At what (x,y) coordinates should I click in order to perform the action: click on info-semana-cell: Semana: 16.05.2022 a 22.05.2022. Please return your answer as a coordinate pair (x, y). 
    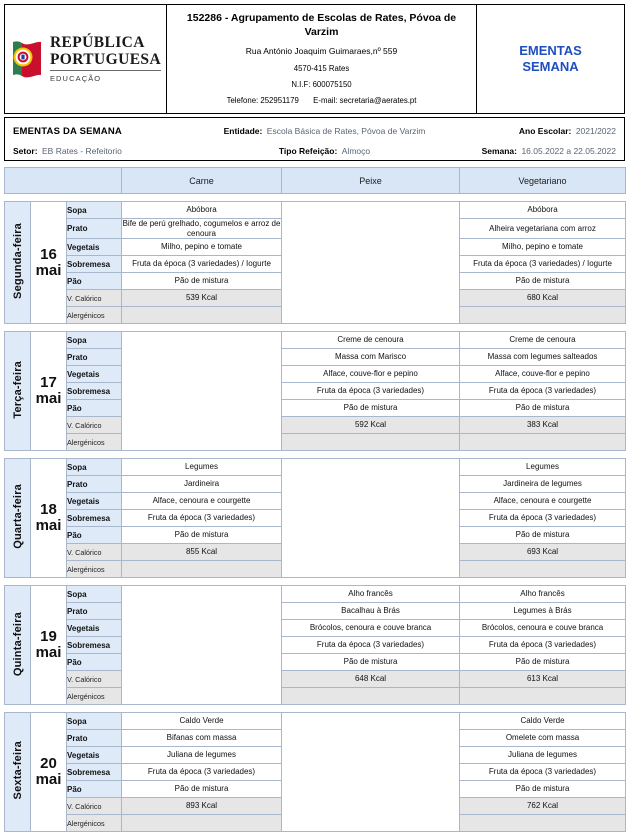
    Looking at the image, I should click on (528, 150).